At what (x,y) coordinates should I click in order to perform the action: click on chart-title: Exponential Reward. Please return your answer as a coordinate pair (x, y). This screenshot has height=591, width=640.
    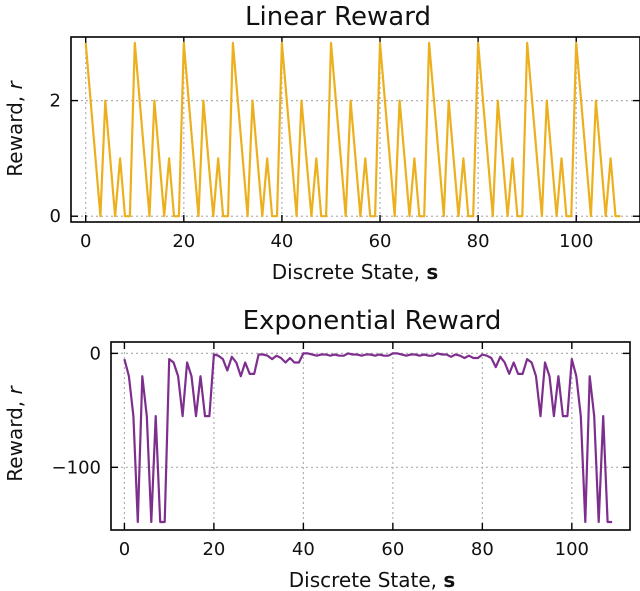
    Looking at the image, I should click on (372, 321).